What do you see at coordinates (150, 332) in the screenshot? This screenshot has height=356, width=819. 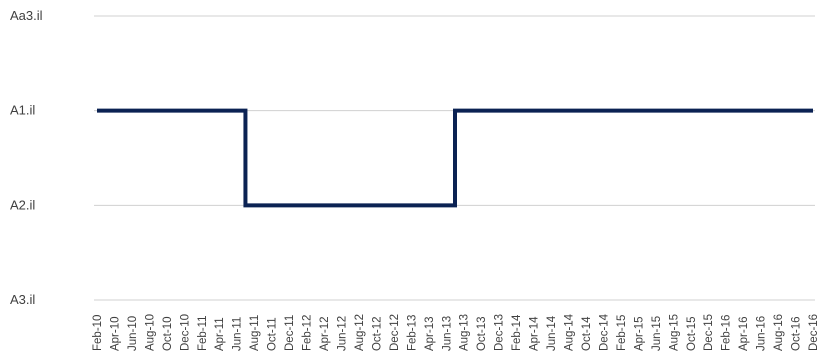 I see `x-tick-label: Aug-10` at bounding box center [150, 332].